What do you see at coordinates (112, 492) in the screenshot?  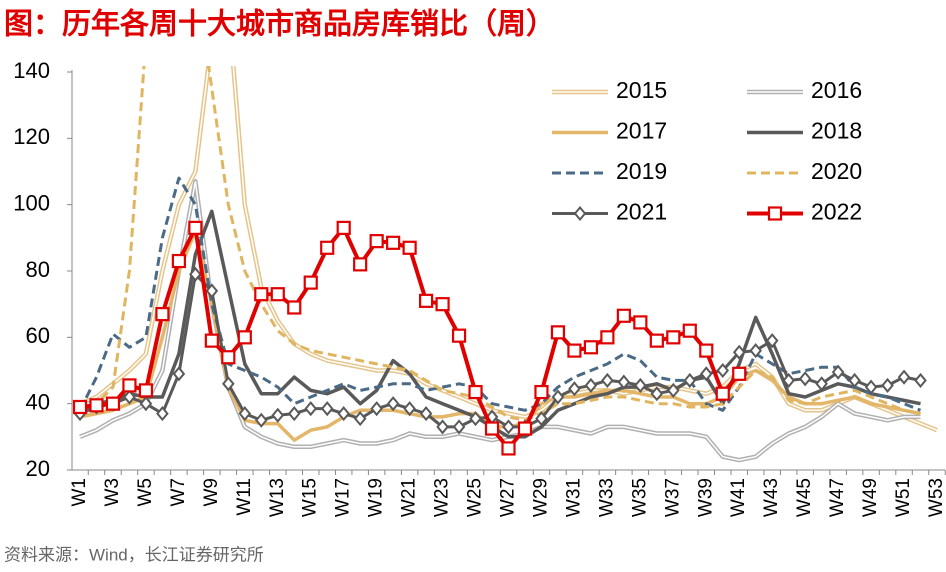 I see `x-tick-label: W3` at bounding box center [112, 492].